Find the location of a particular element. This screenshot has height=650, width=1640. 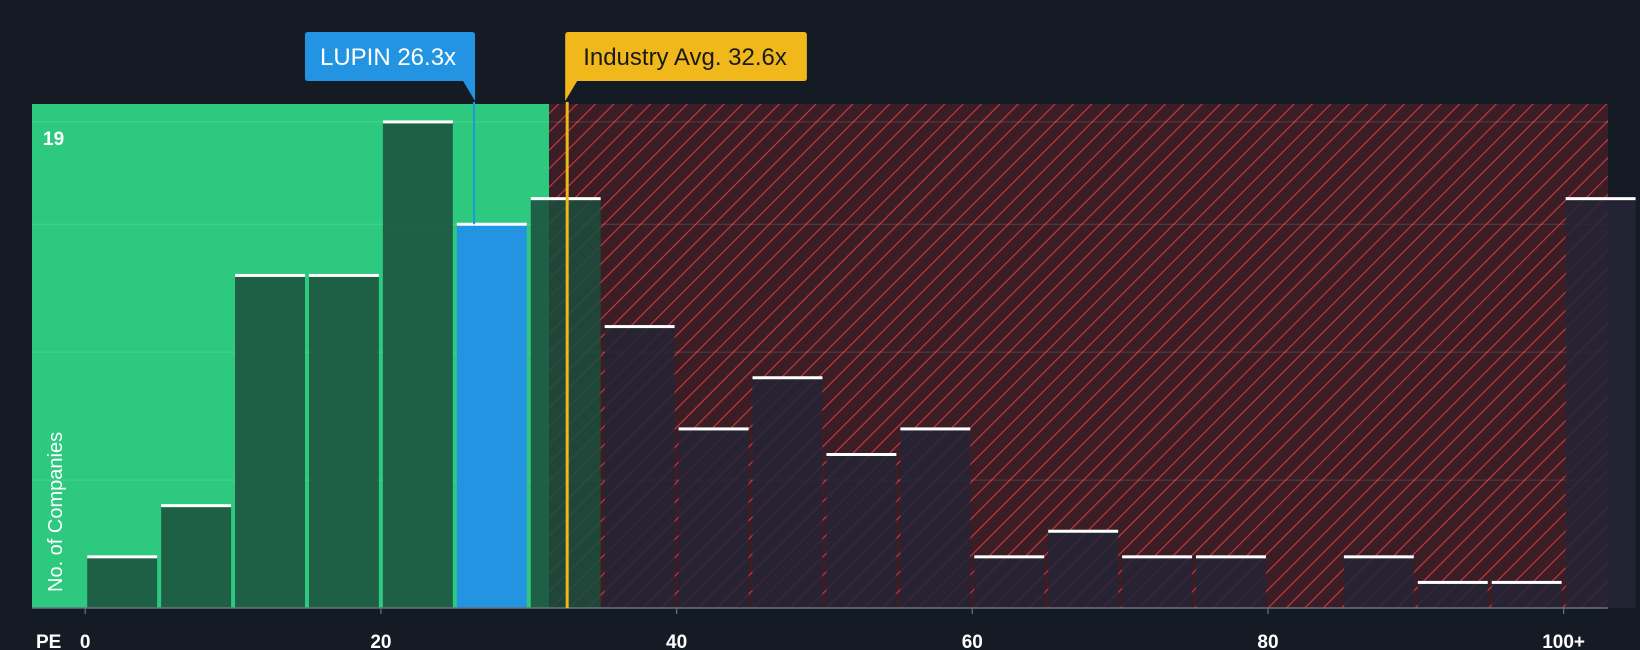

company-bar is located at coordinates (491, 415).